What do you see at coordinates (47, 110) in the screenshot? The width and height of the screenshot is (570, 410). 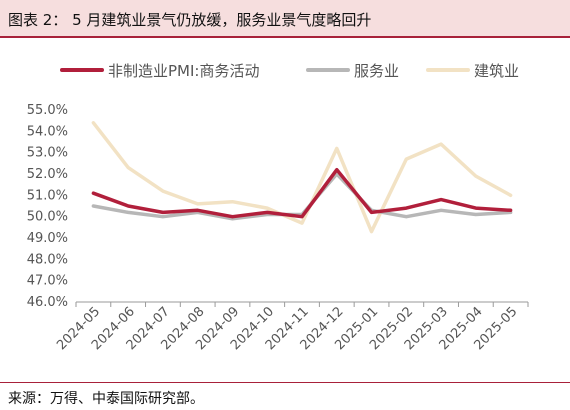 I see `y-tick-label: 55.0%` at bounding box center [47, 110].